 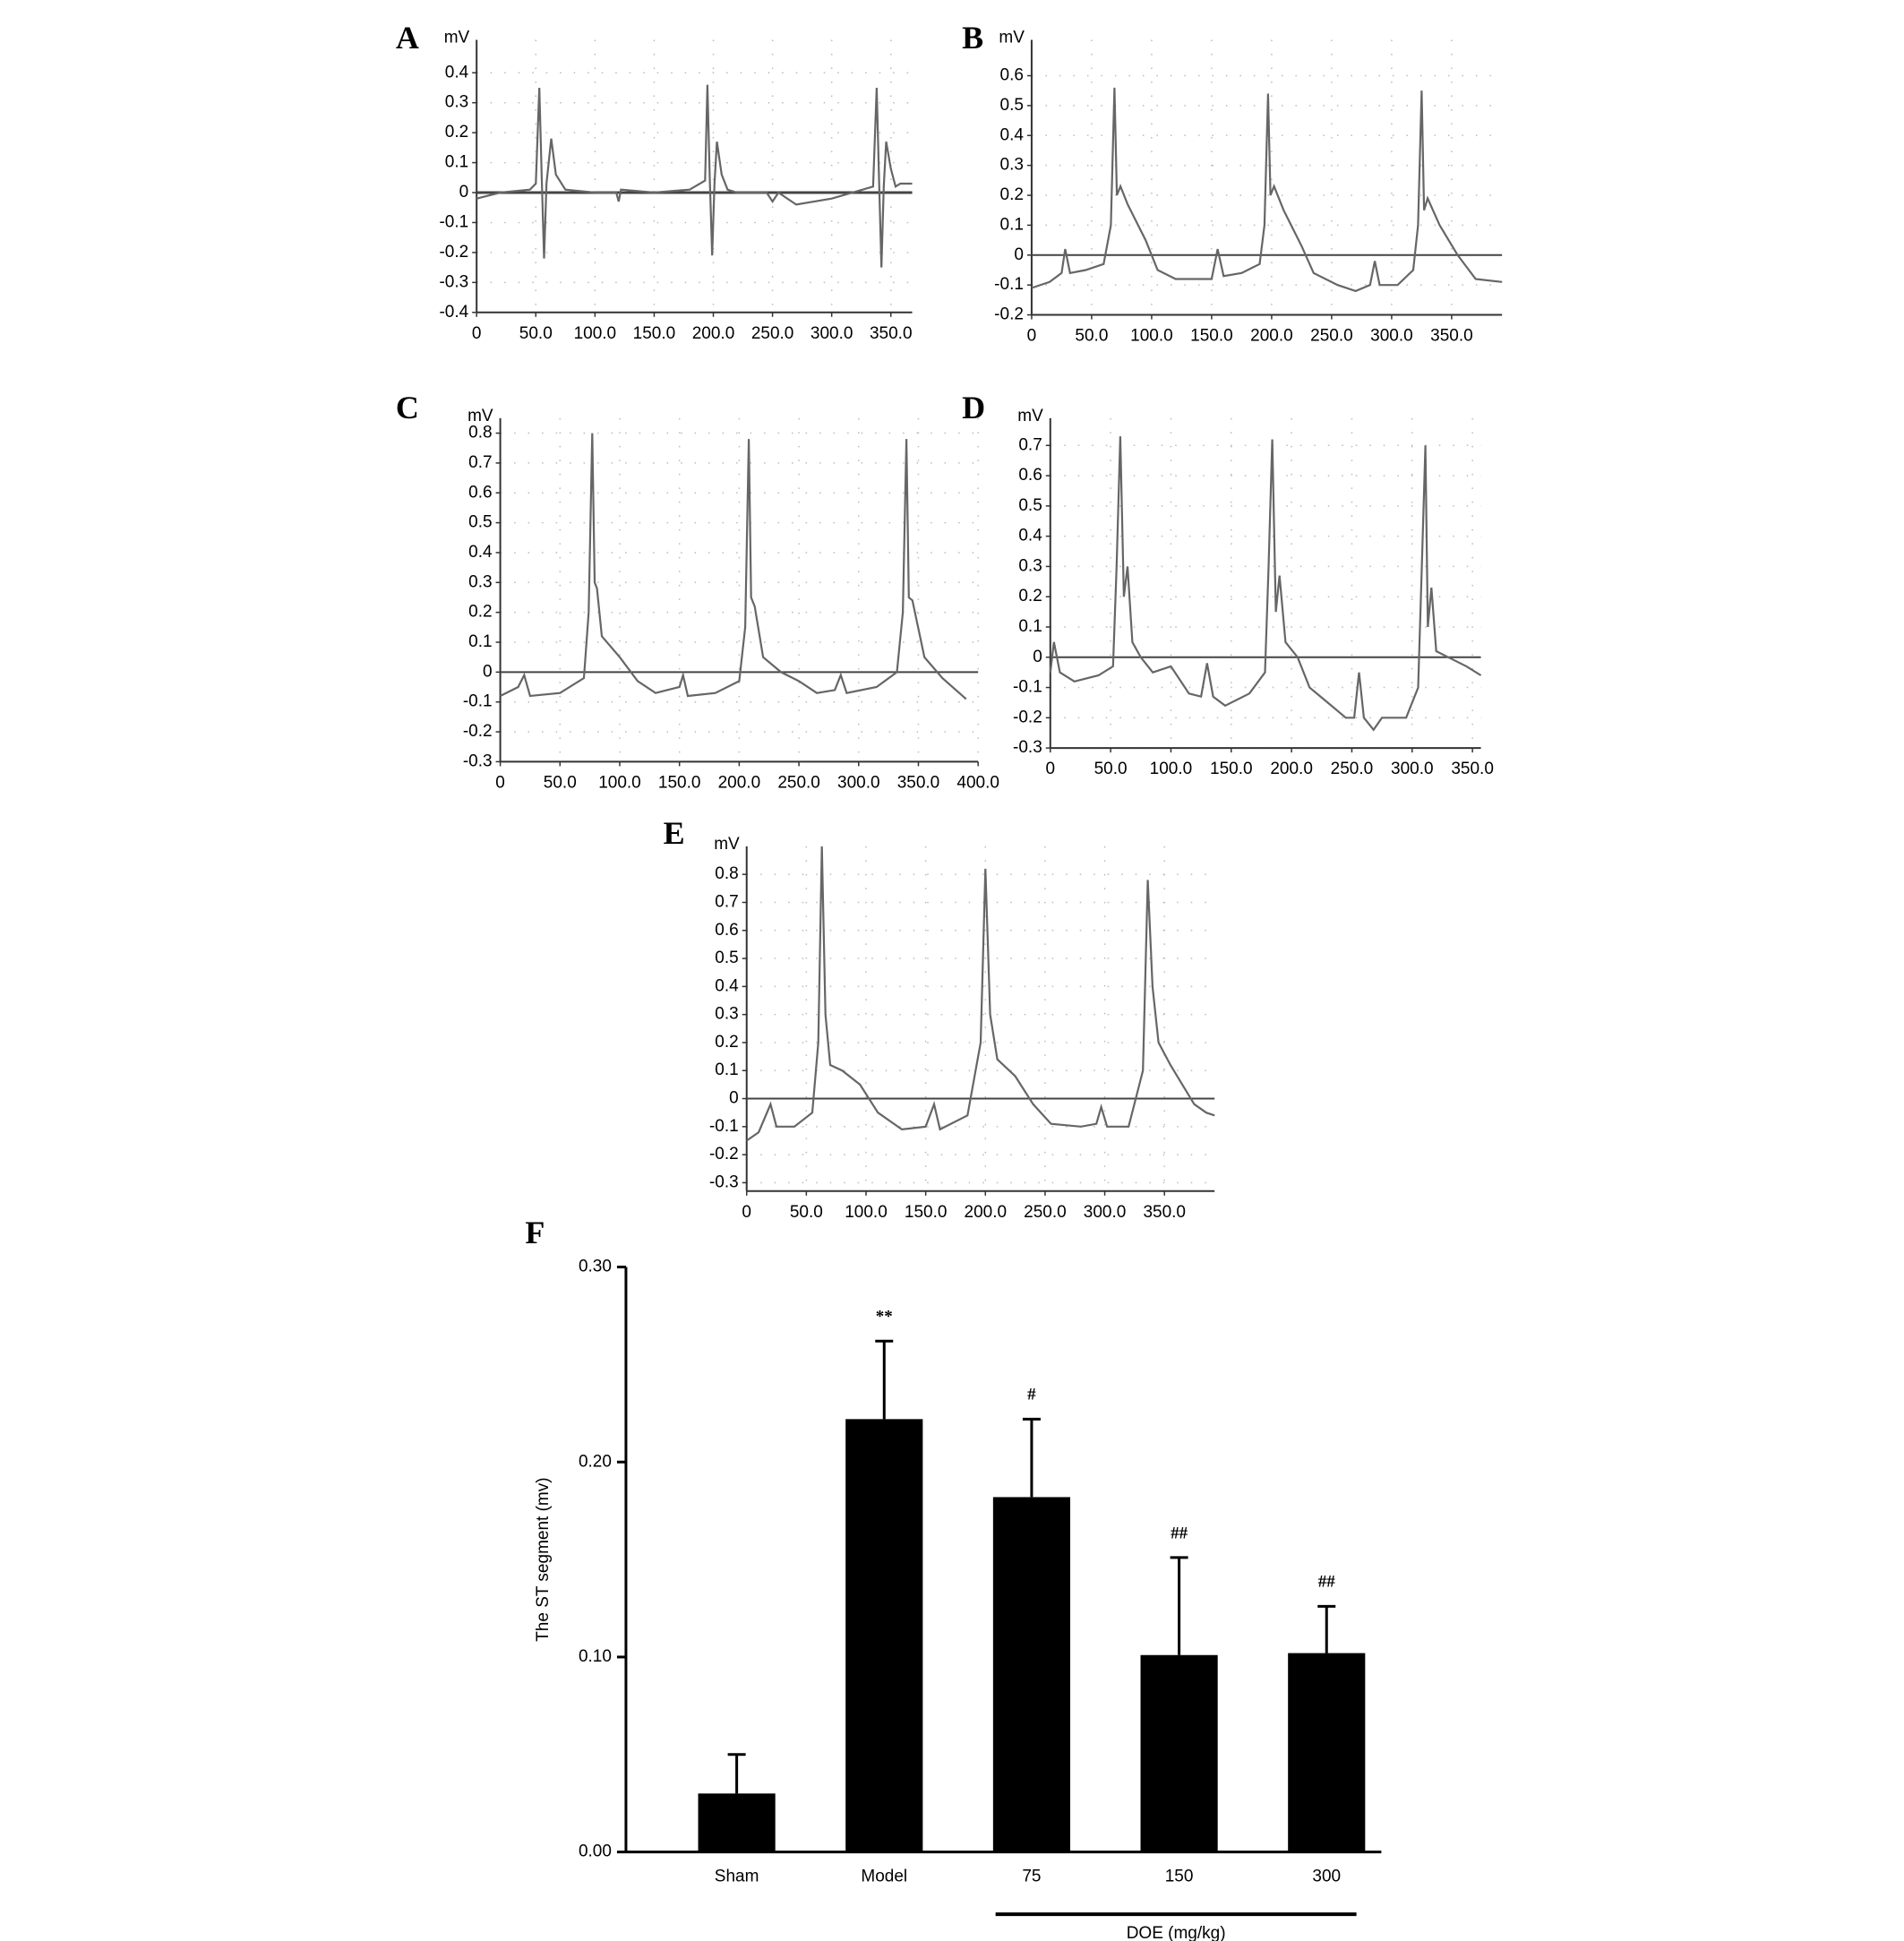 What do you see at coordinates (1180, 1877) in the screenshot?
I see `x-tick-label: 150` at bounding box center [1180, 1877].